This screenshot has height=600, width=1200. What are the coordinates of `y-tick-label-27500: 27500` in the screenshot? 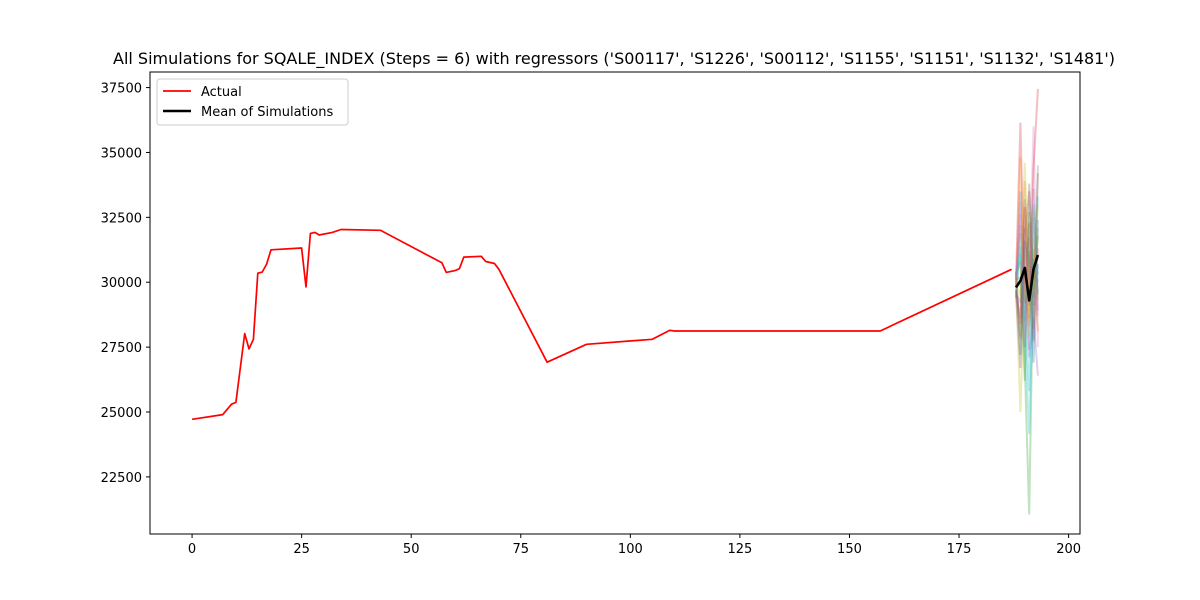 It's located at (121, 348).